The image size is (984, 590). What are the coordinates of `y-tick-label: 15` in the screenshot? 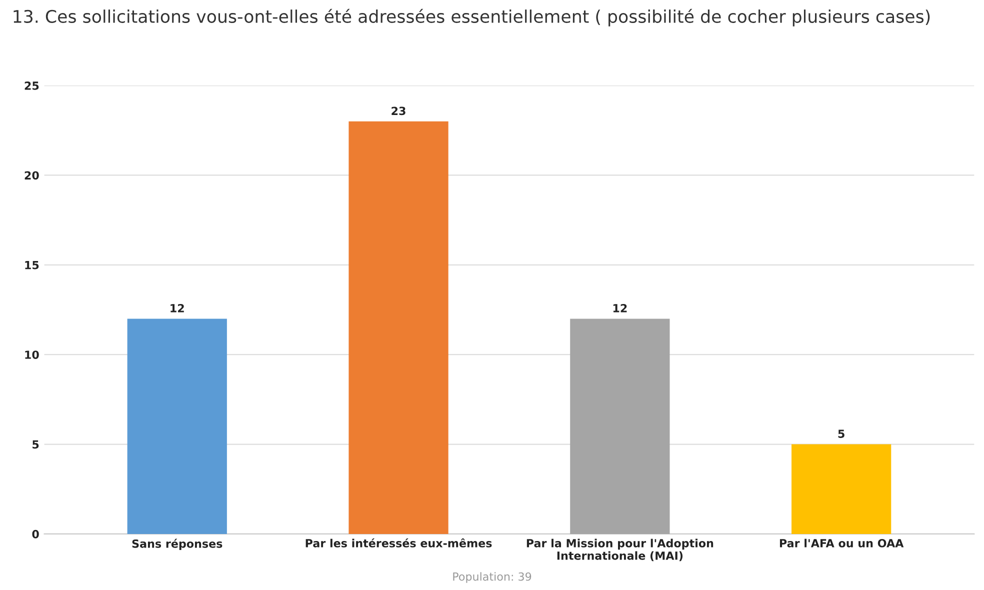 It's located at (32, 265).